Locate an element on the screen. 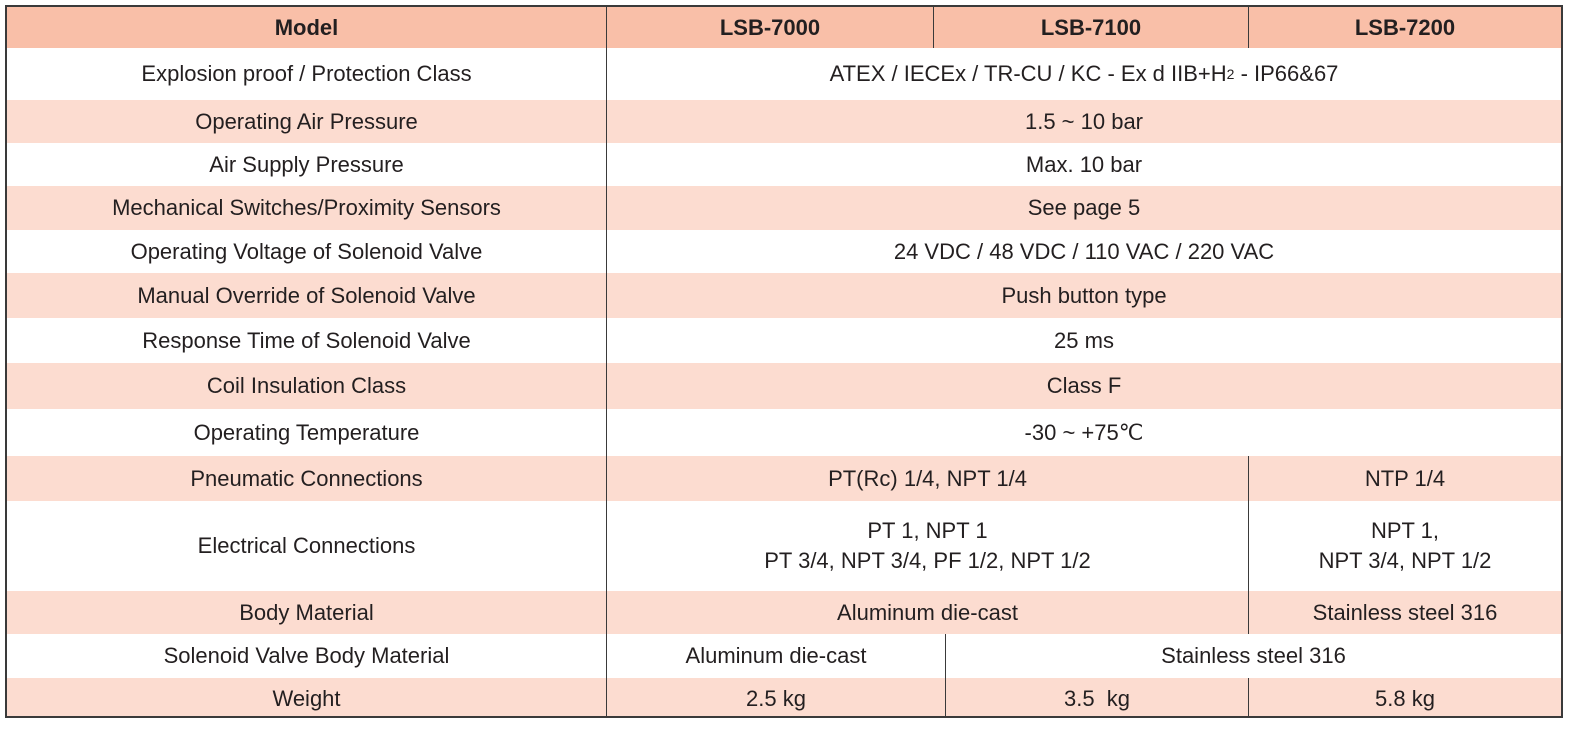 This screenshot has width=1589, height=735. row-value: Max. 10 bar is located at coordinates (1084, 164).